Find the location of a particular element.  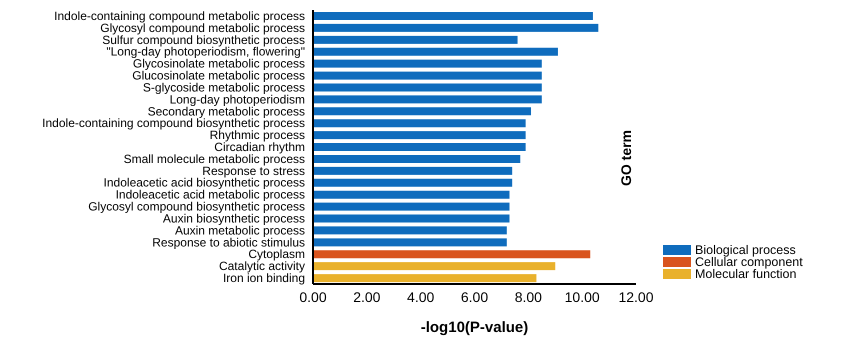

legend-label: Biological process is located at coordinates (745, 250).